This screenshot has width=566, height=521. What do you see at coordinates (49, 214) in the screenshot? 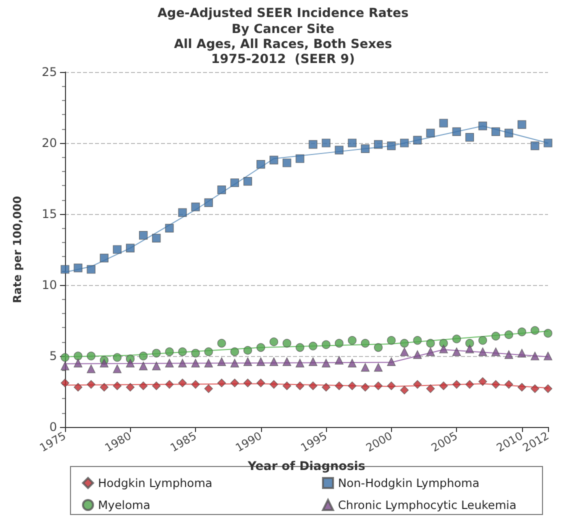
I see `y-tick-label: 15` at bounding box center [49, 214].